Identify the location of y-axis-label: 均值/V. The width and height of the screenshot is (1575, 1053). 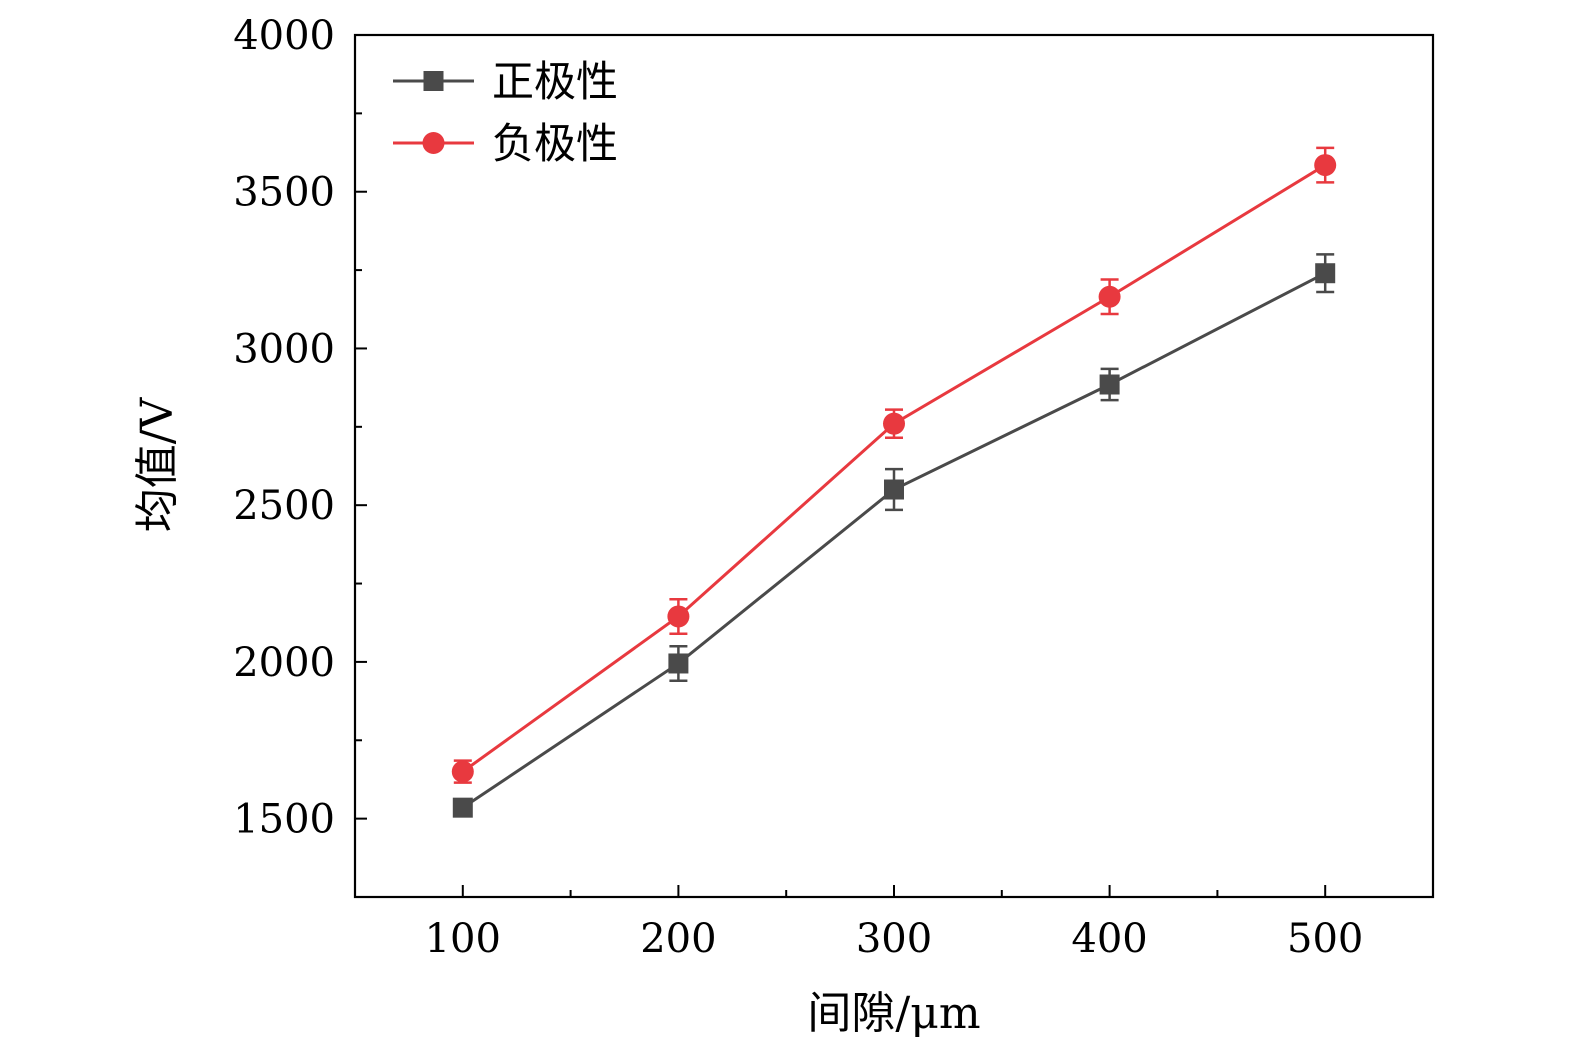
(157, 464).